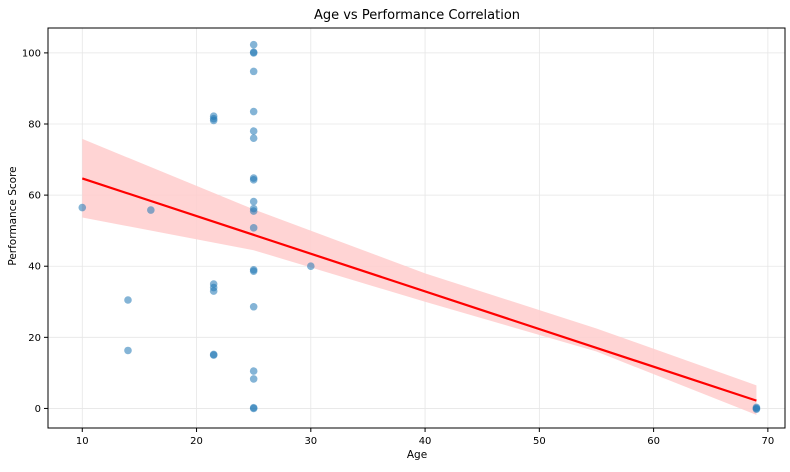 Image resolution: width=790 pixels, height=472 pixels. What do you see at coordinates (417, 455) in the screenshot?
I see `x-axis-label: Age` at bounding box center [417, 455].